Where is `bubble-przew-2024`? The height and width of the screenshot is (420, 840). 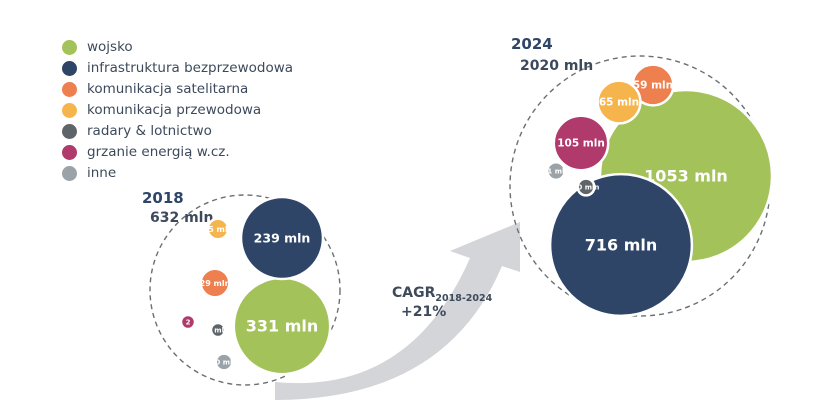 bubble-przew-2024 is located at coordinates (619, 102).